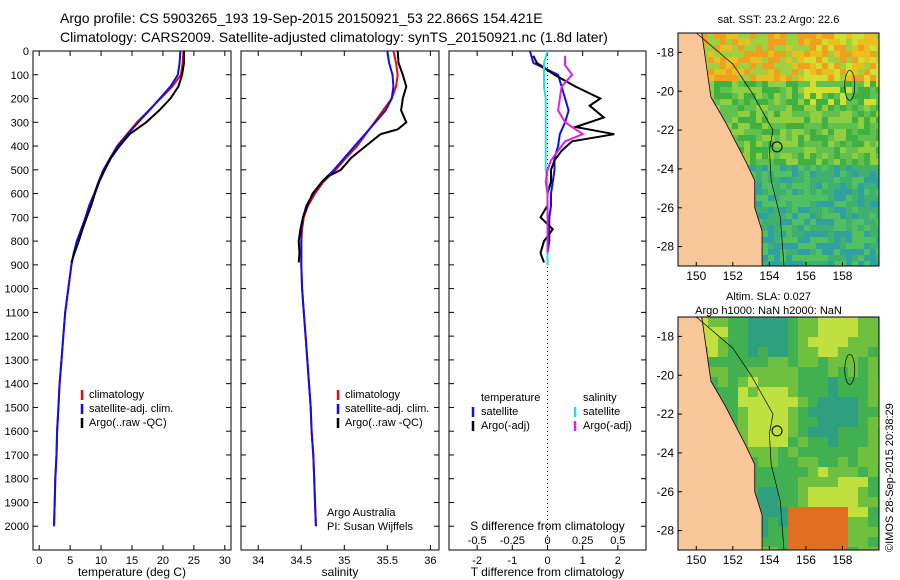 The height and width of the screenshot is (580, 900). Describe the element at coordinates (430, 561) in the screenshot. I see `x-tick-label: 36` at that location.